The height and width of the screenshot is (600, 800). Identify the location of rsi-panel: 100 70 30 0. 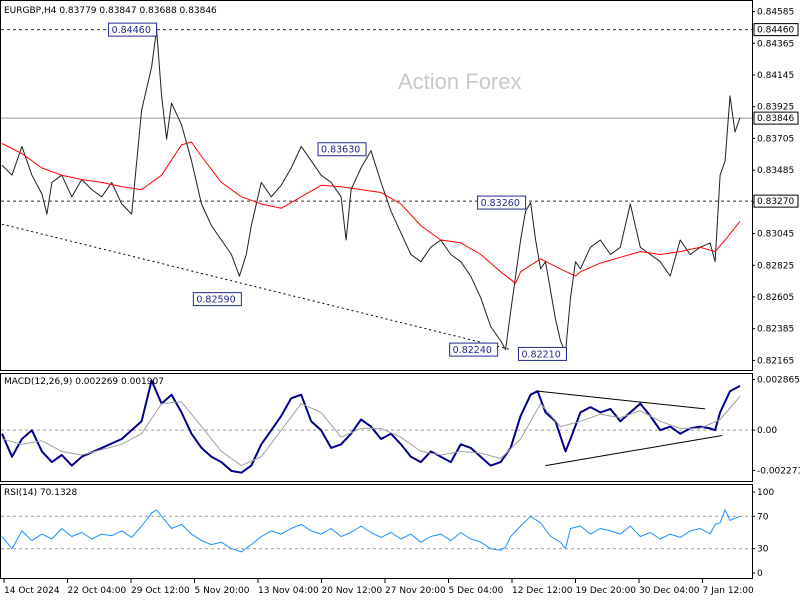
(387, 533).